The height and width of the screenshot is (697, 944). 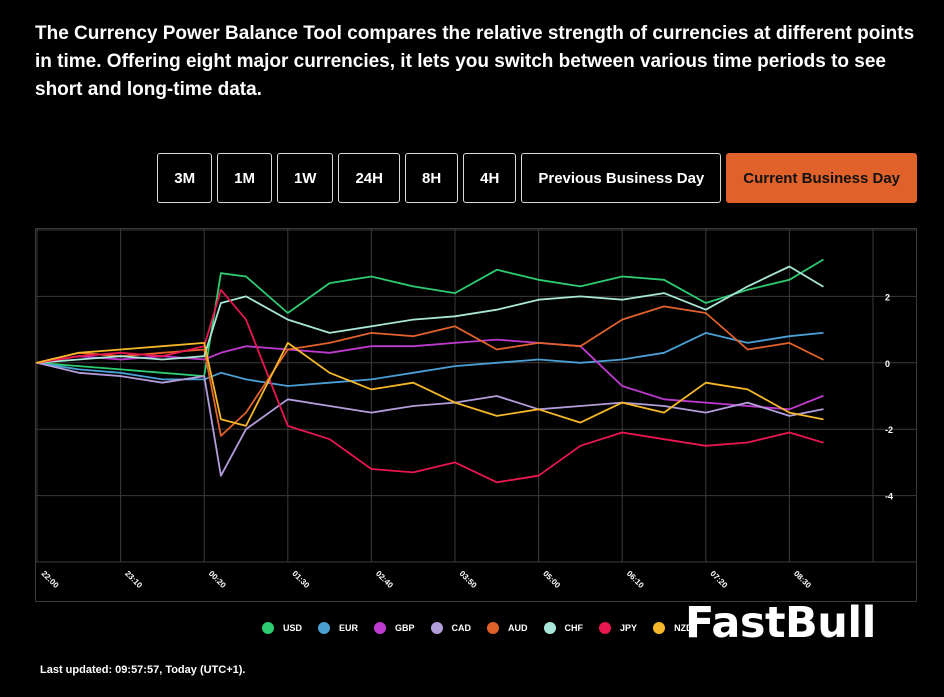 I want to click on fastbull-logo: FastBull, so click(x=780, y=623).